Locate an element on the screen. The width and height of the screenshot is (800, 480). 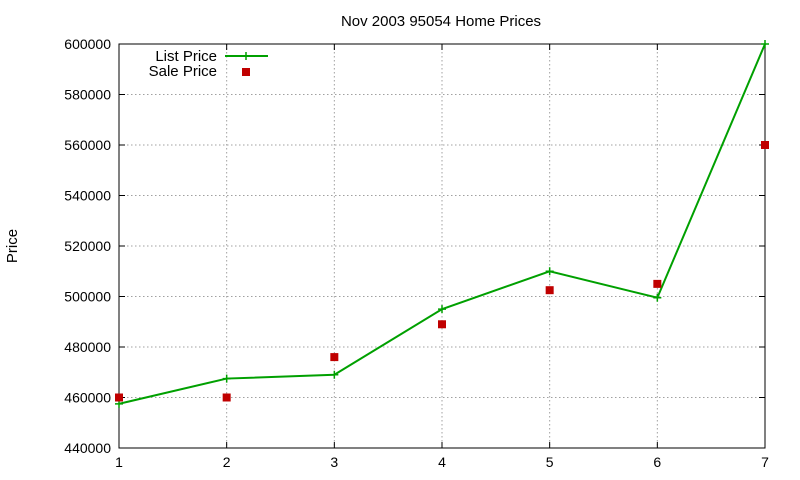
legend-sale-price-marker is located at coordinates (246, 72).